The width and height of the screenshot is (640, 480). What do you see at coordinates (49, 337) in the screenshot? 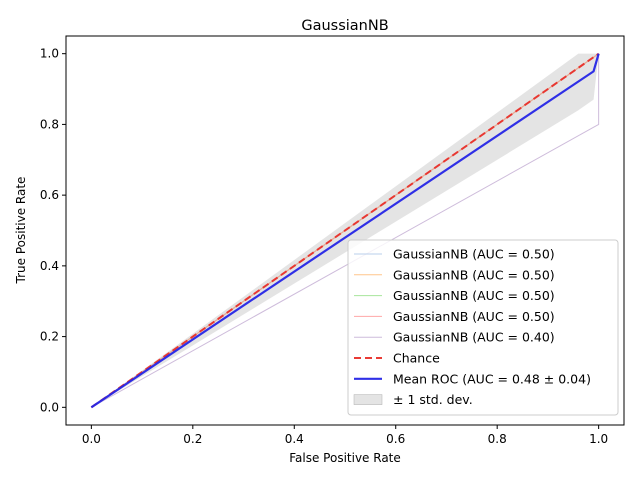
I see `y-tick-label: 0.2` at bounding box center [49, 337].